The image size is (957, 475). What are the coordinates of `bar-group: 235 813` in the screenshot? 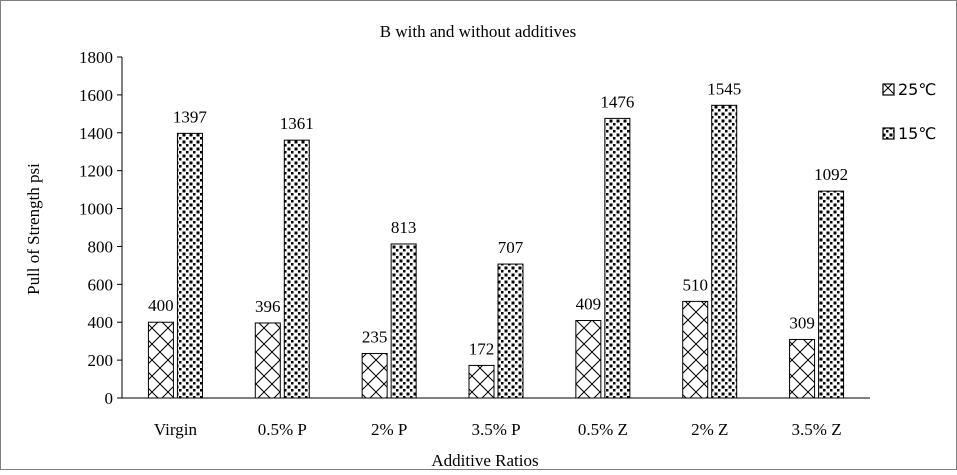 It's located at (389, 308).